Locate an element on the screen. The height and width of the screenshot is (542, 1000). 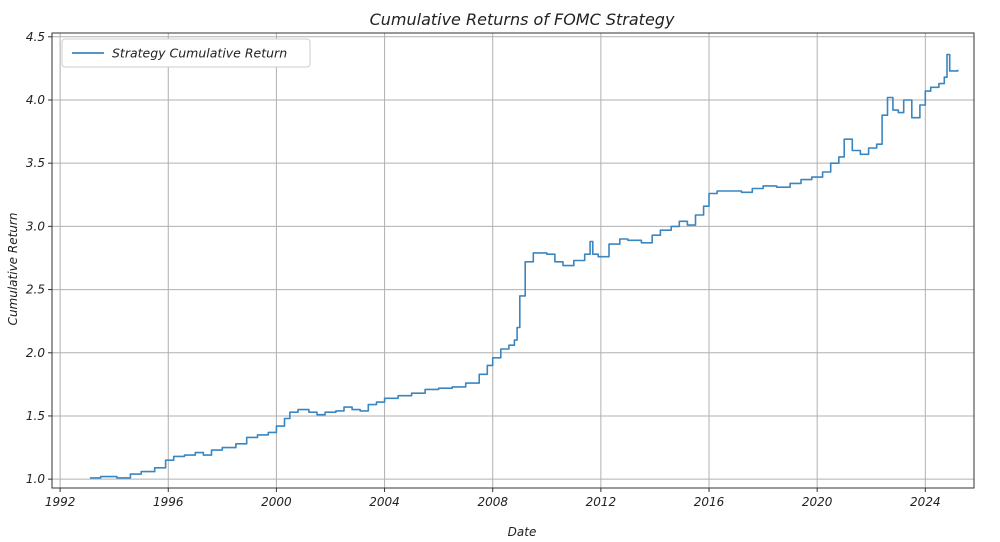
y-tick-label: 3.5 is located at coordinates (35, 163).